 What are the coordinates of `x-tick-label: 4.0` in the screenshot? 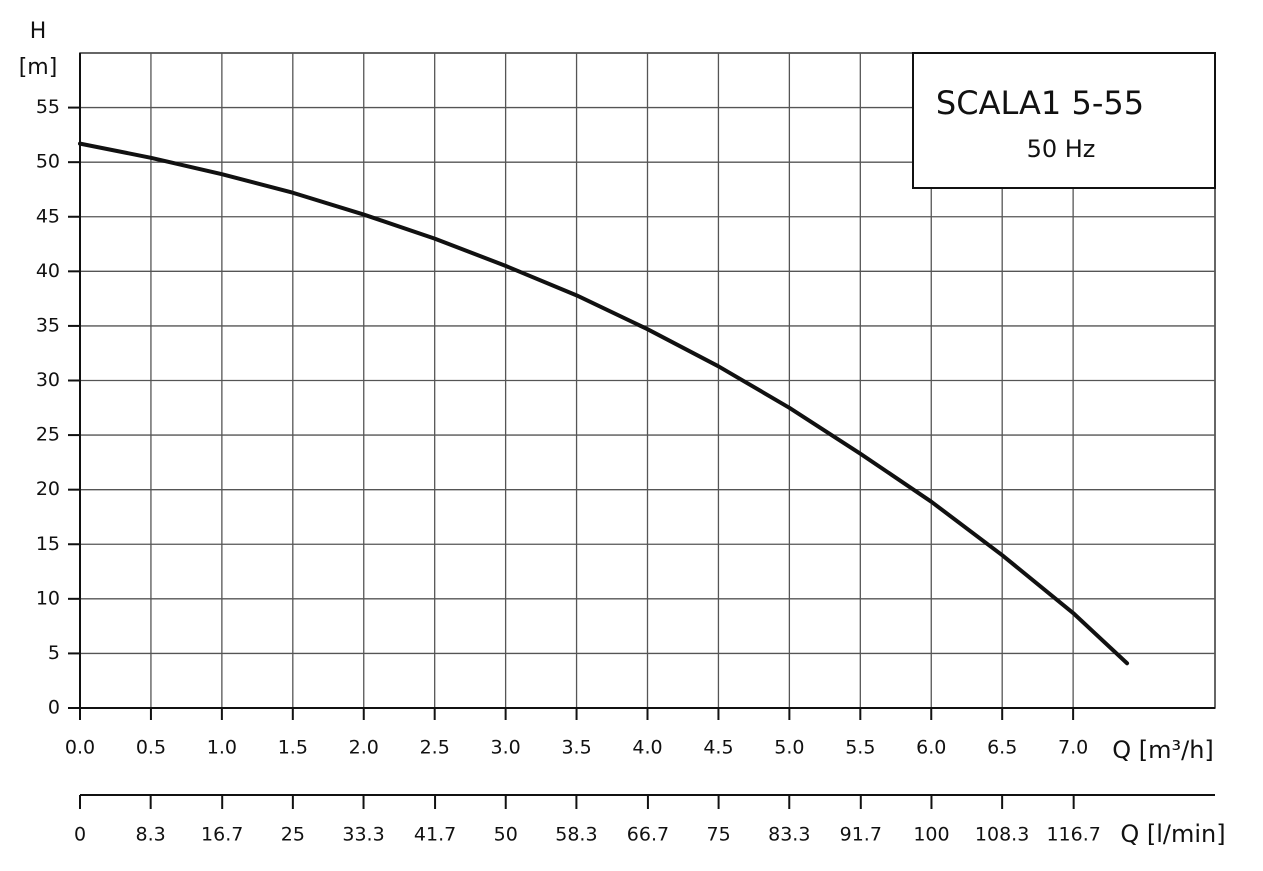 It's located at (647, 748).